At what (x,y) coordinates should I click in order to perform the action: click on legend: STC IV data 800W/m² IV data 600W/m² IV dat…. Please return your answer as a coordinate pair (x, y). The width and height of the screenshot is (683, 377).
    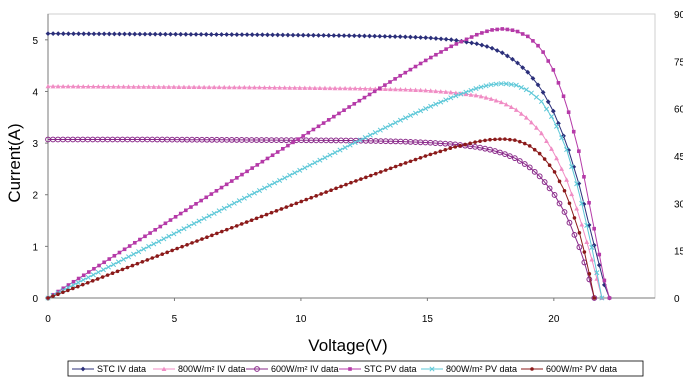
    Looking at the image, I should click on (355, 368).